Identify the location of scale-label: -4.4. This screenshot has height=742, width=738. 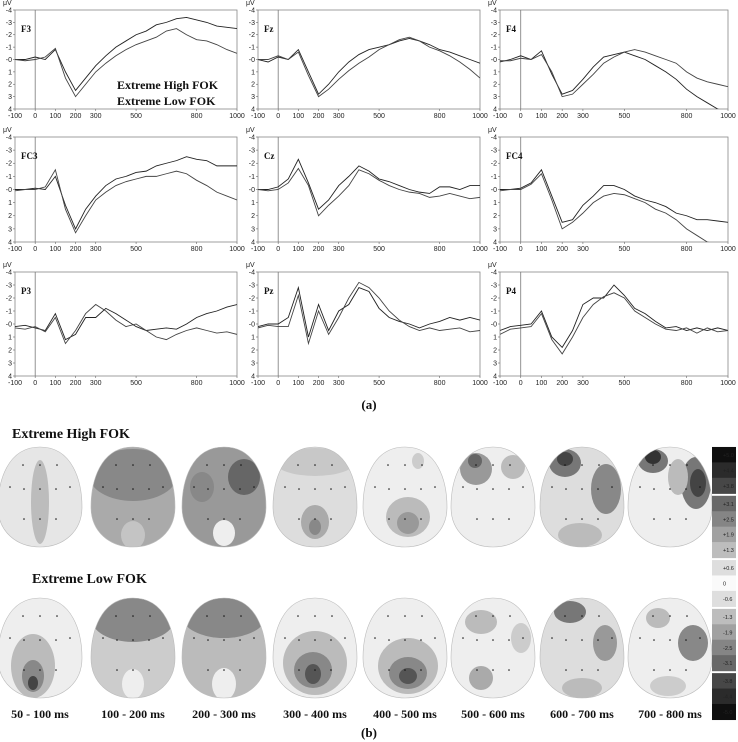
(727, 698).